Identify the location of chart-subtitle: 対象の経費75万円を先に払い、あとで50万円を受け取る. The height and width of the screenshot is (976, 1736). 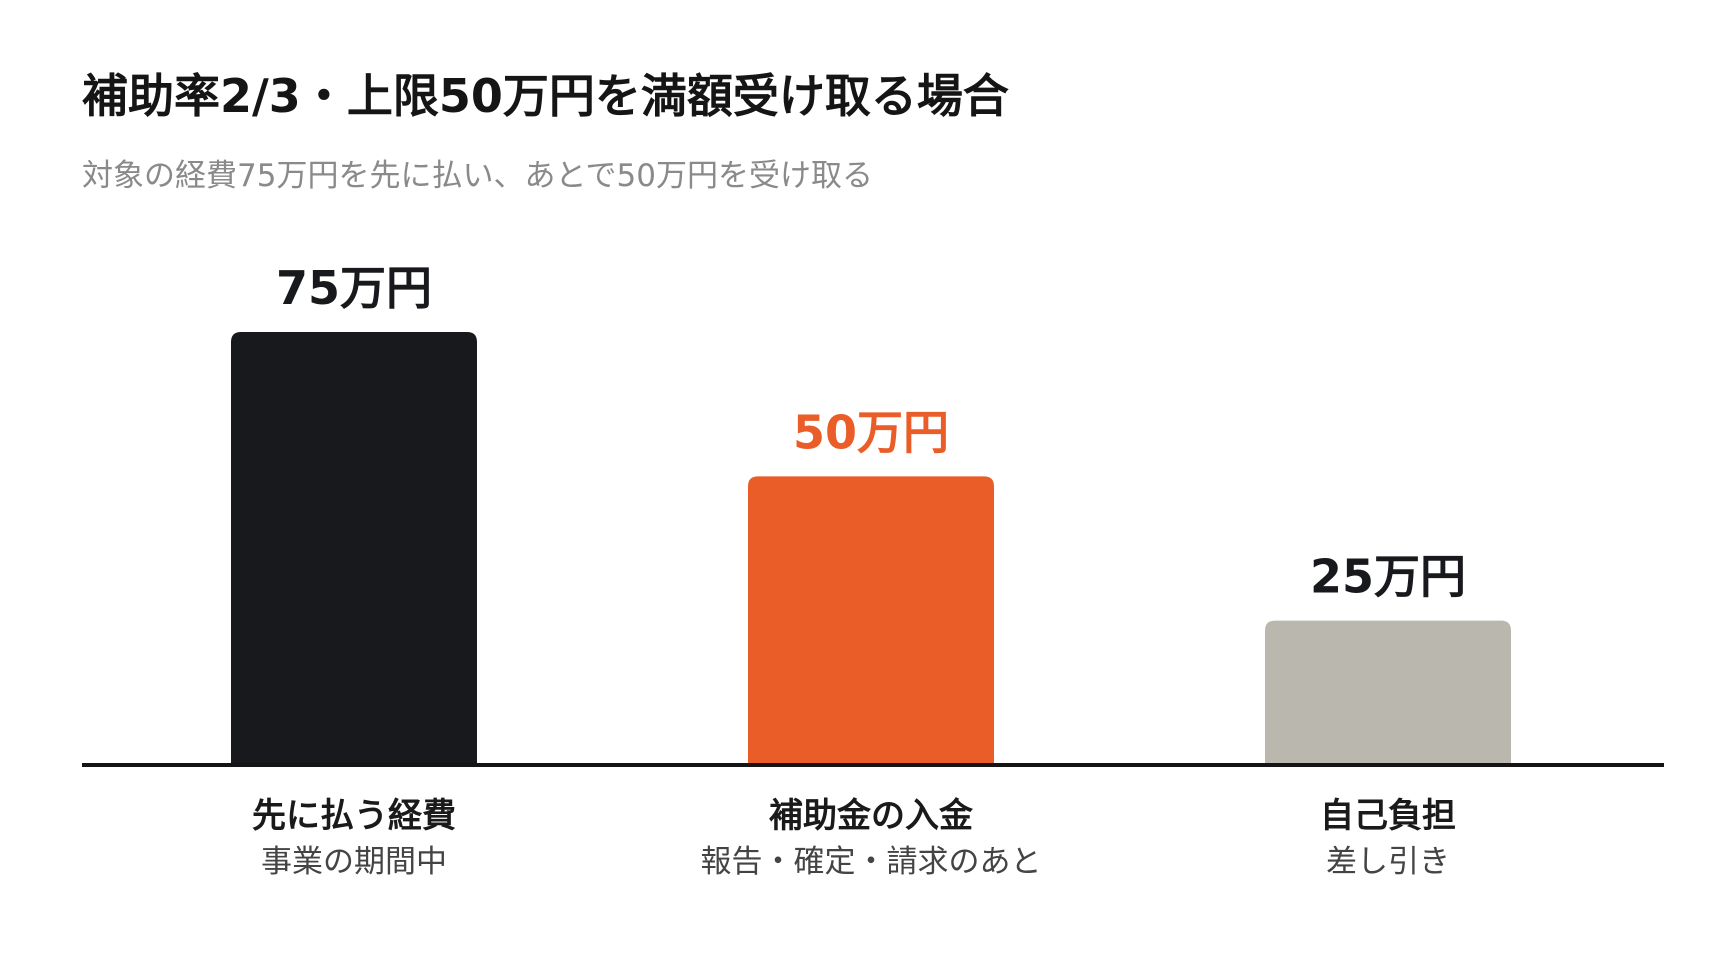
(477, 176).